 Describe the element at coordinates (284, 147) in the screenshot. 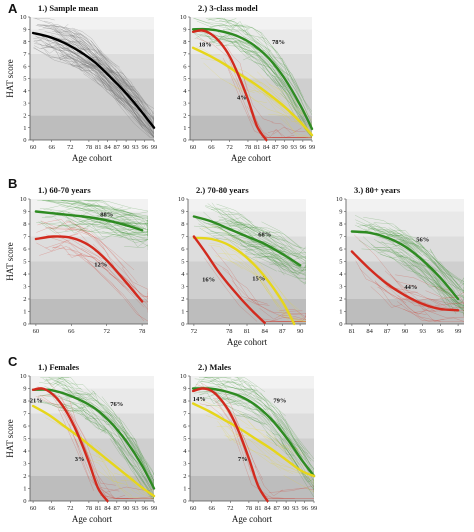

I see `x-tick-label: 90` at that location.